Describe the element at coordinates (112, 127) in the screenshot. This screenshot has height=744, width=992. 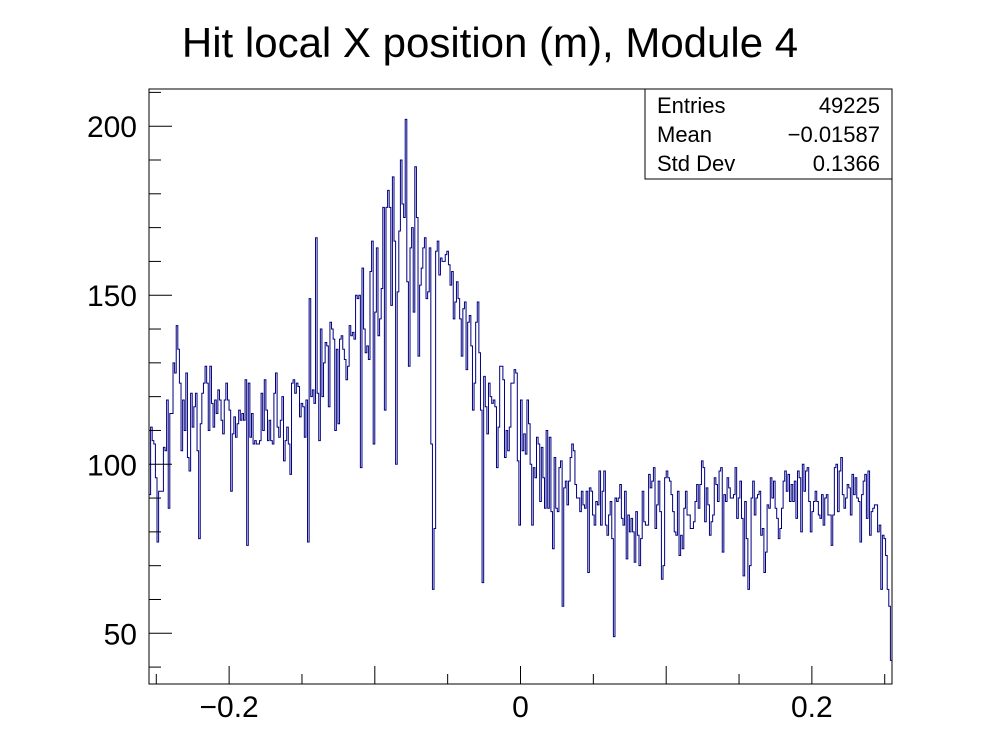
I see `y-tick-label: 200` at that location.